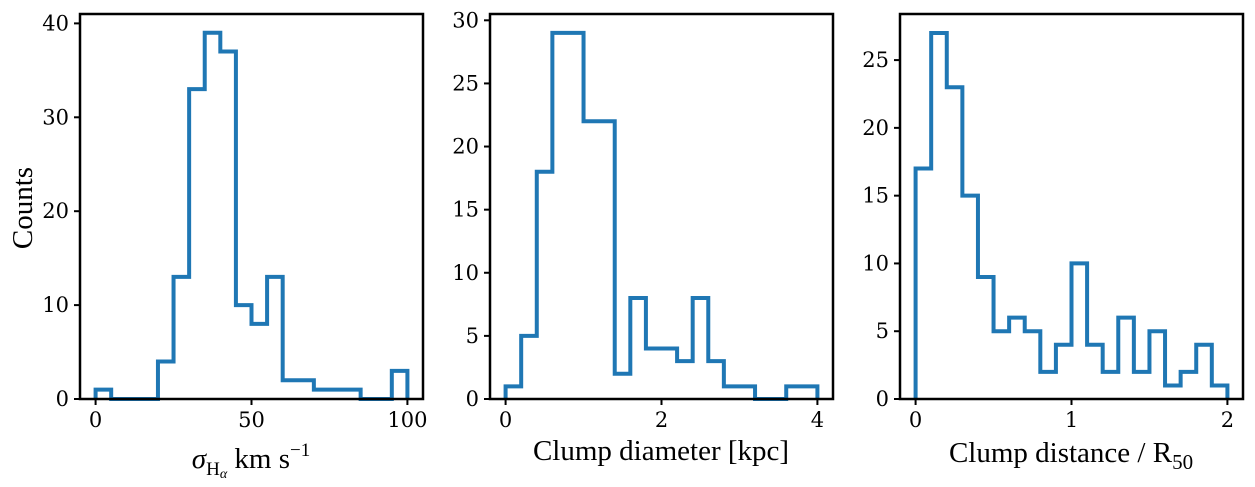 The height and width of the screenshot is (487, 1255). Describe the element at coordinates (23, 208) in the screenshot. I see `y-axis-label: Counts` at that location.